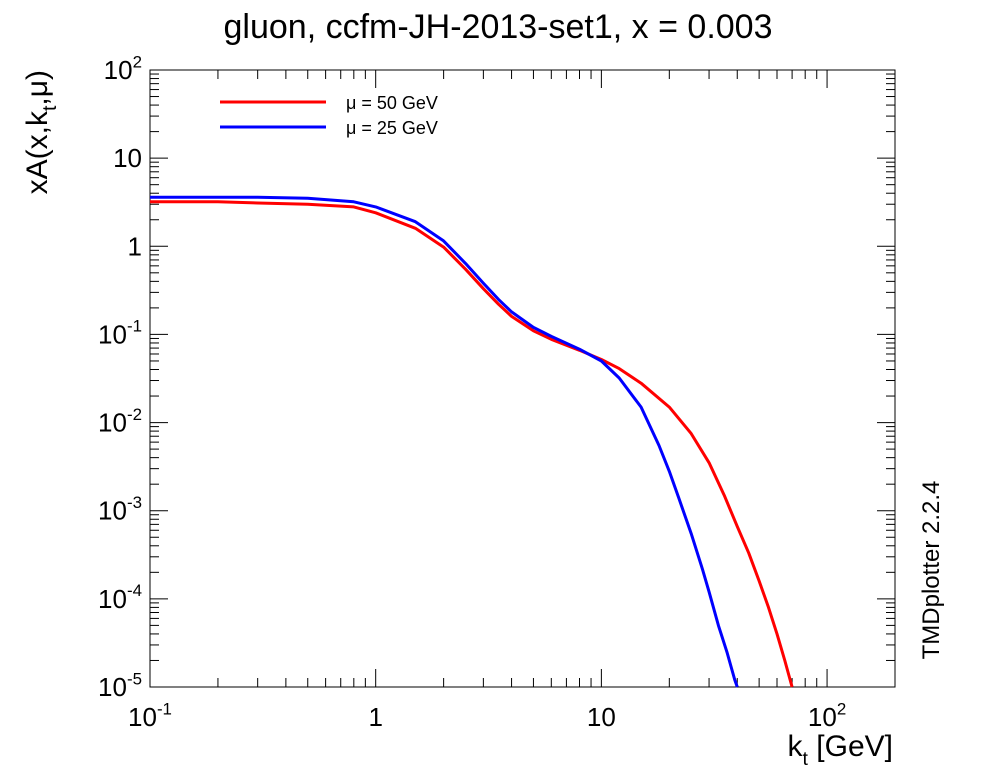 This screenshot has width=996, height=772. I want to click on chart-title: gluon, ccfm-JH-2013-set1, x = 0.003, so click(498, 27).